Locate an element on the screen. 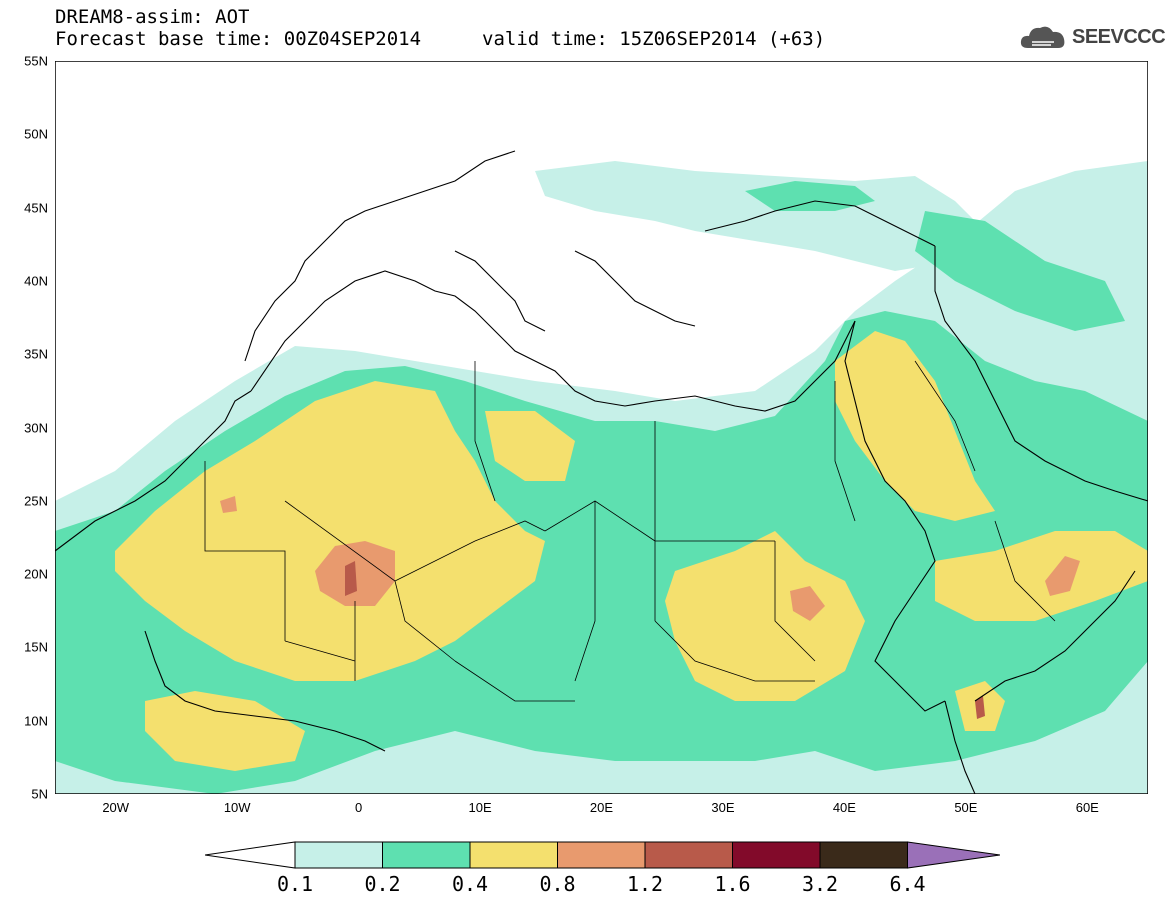 The width and height of the screenshot is (1165, 905). aot-band-0.8-wsahara is located at coordinates (228, 504).